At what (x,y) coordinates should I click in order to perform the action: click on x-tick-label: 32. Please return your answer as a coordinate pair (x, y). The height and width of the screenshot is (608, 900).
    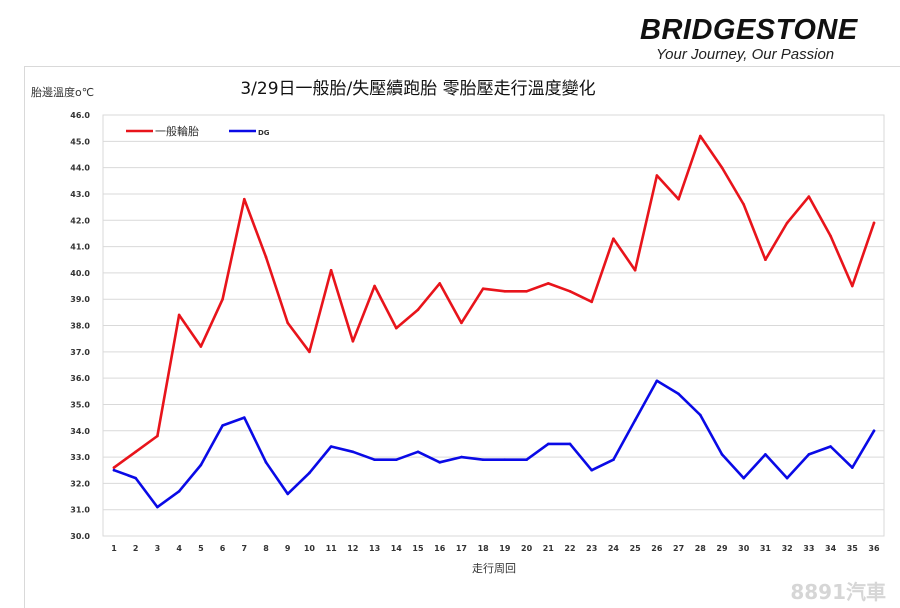
    Looking at the image, I should click on (787, 548).